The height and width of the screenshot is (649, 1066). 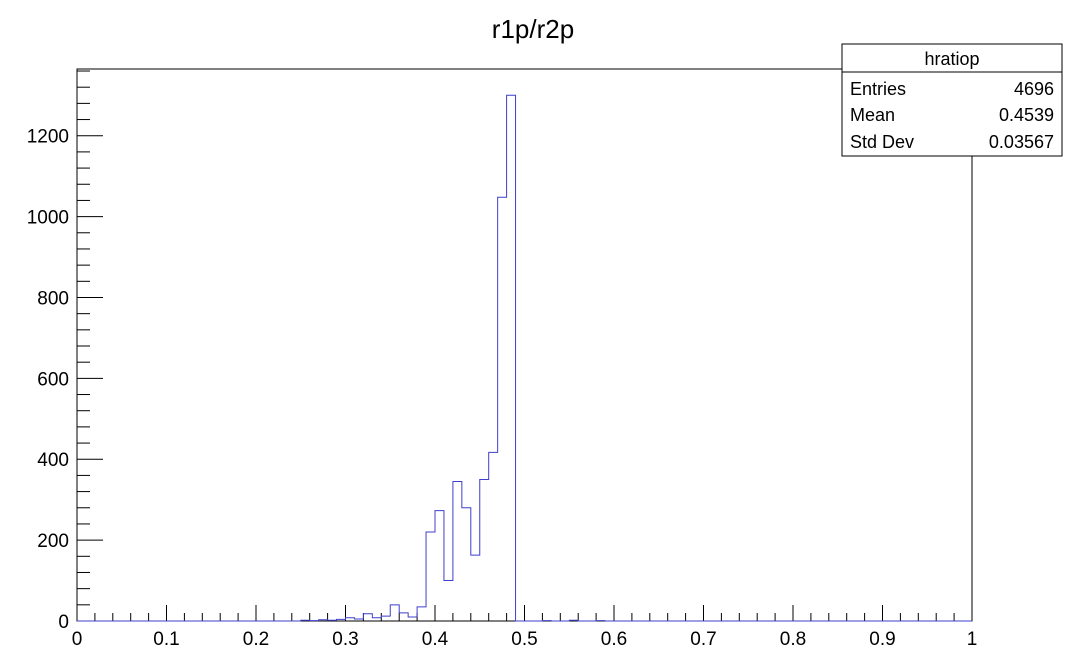 I want to click on x-tick-label: 0, so click(x=77, y=639).